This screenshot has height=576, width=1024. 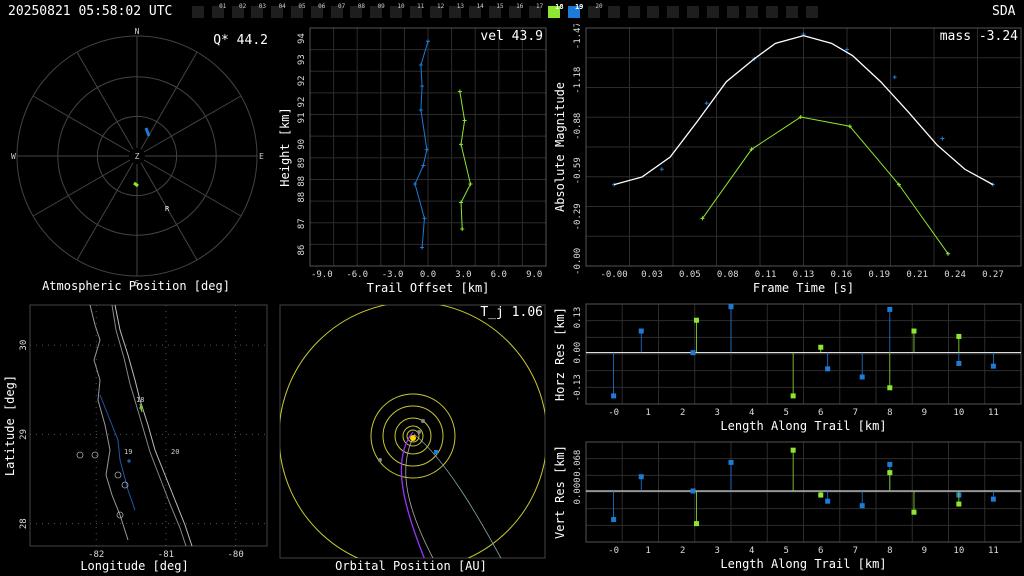 I want to click on blue-trail-line, so click(x=421, y=144).